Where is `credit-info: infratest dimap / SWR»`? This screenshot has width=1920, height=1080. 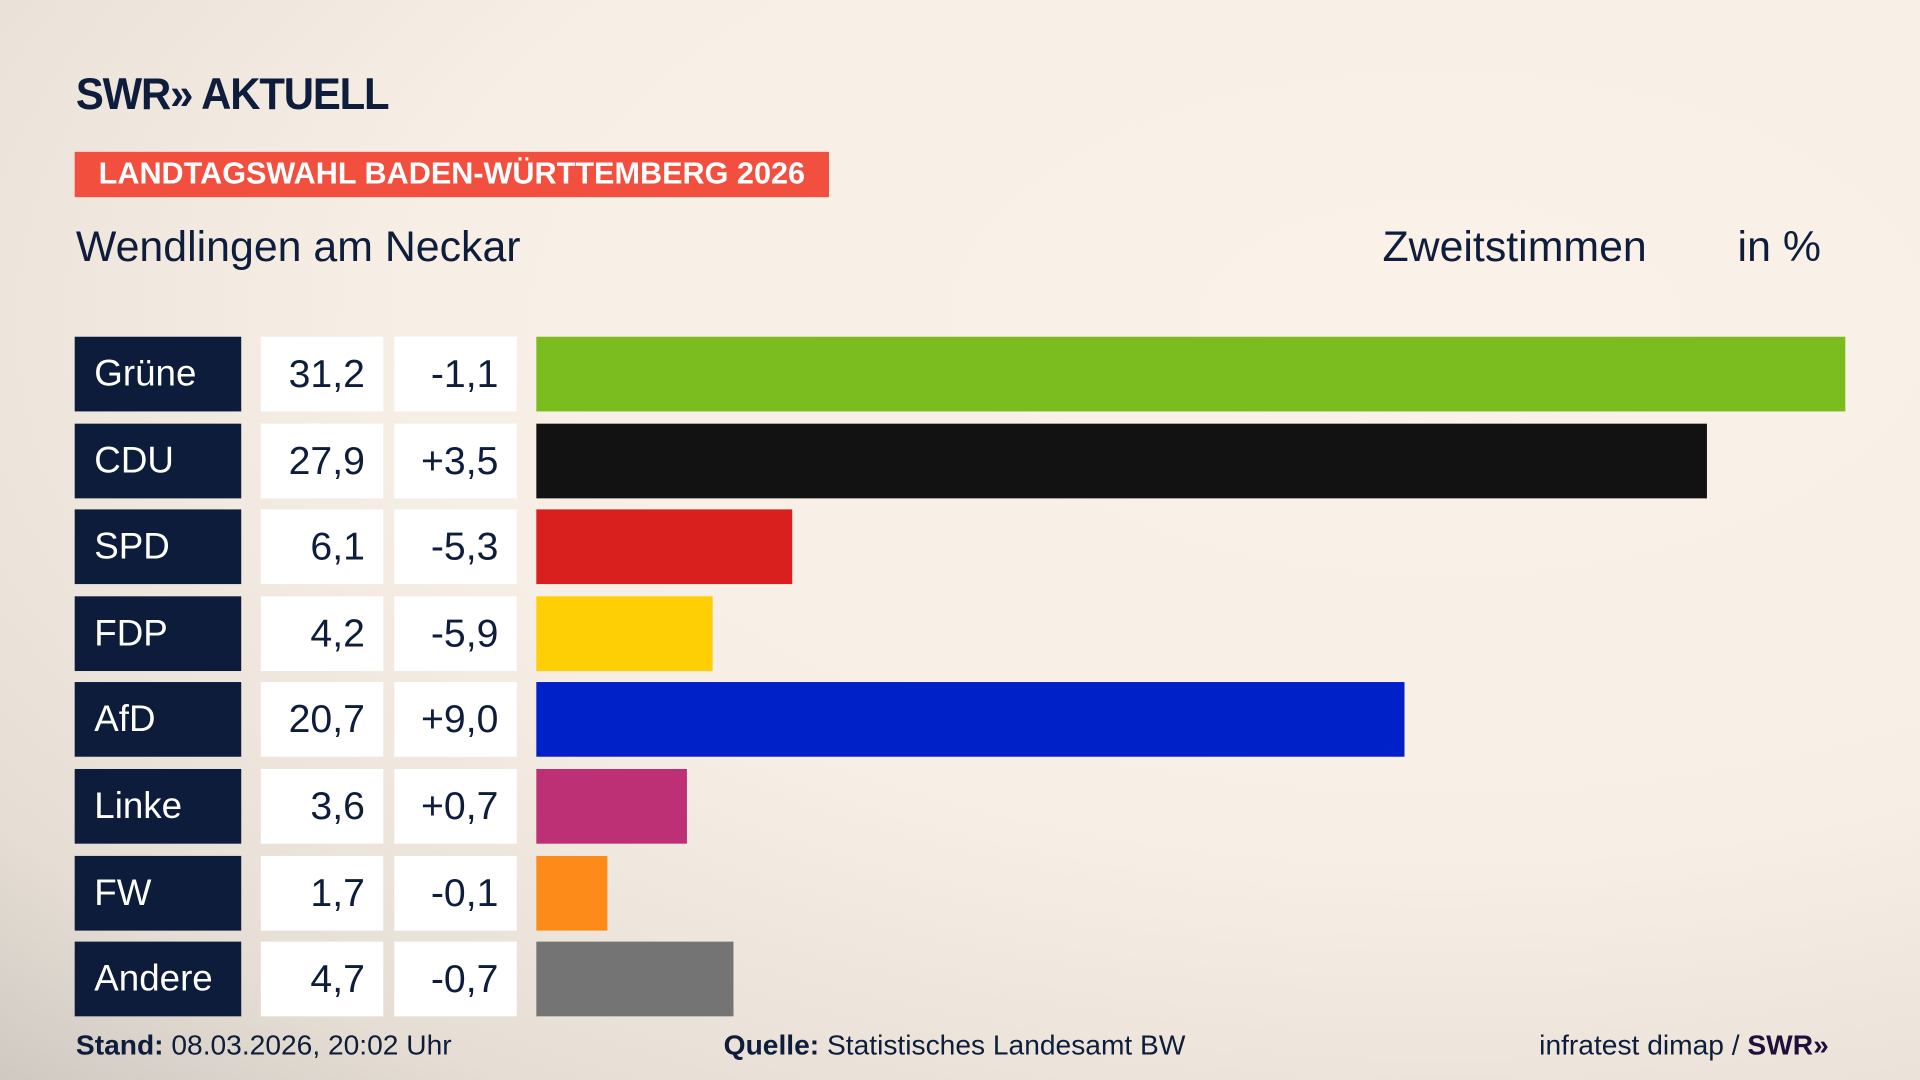
credit-info: infratest dimap / SWR» is located at coordinates (1684, 1045).